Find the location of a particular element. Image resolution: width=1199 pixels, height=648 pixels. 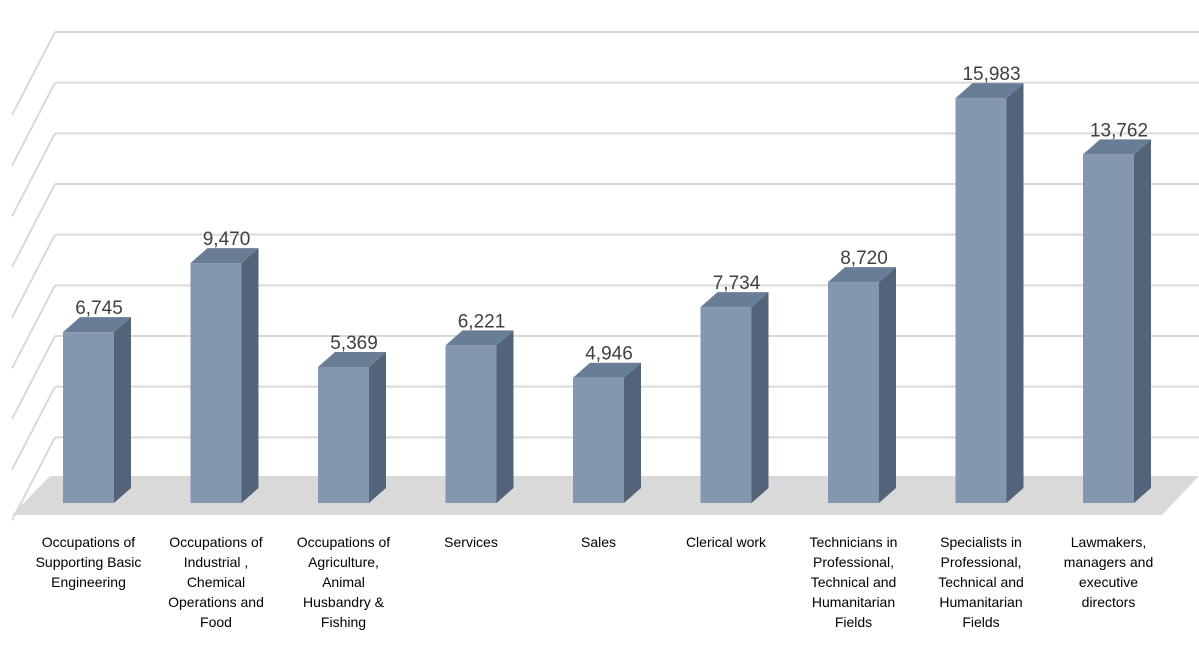

data-label: 4,946 is located at coordinates (609, 354).